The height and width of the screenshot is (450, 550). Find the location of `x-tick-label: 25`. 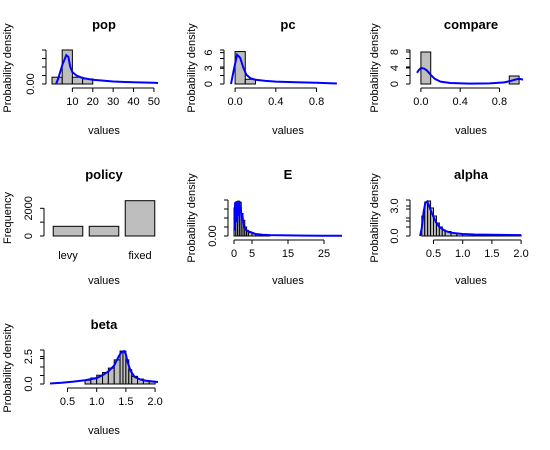

x-tick-label: 25 is located at coordinates (324, 254).